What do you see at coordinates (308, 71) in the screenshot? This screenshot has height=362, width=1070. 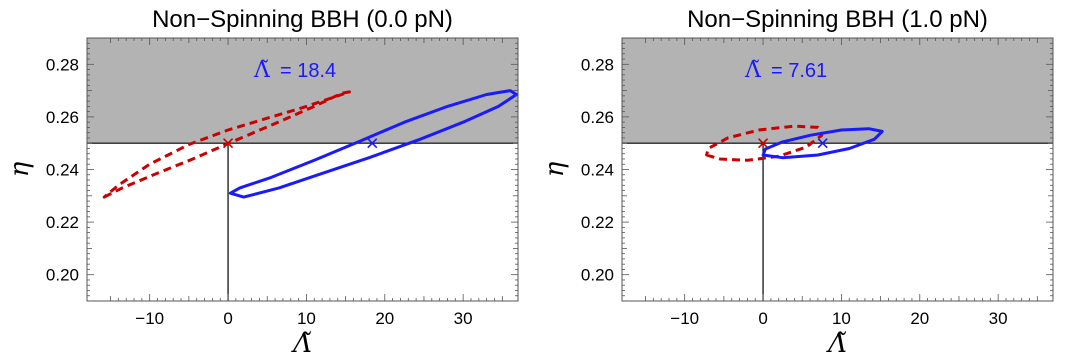 I see `annotation-value: = 18.4` at bounding box center [308, 71].